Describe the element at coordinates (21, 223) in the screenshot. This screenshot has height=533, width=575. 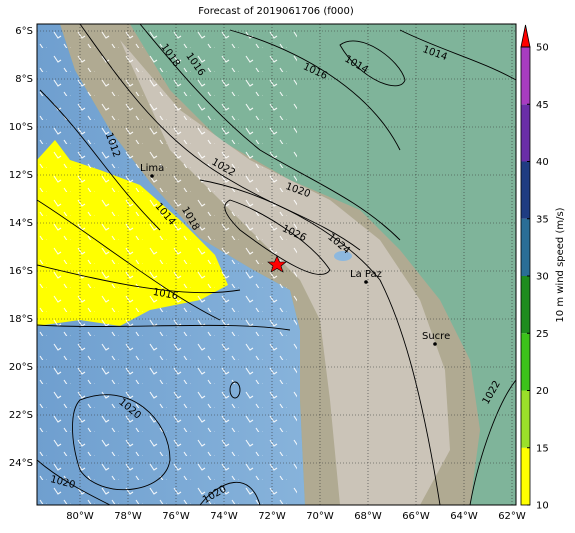
I see `lat-tick-label: 14°S` at that location.